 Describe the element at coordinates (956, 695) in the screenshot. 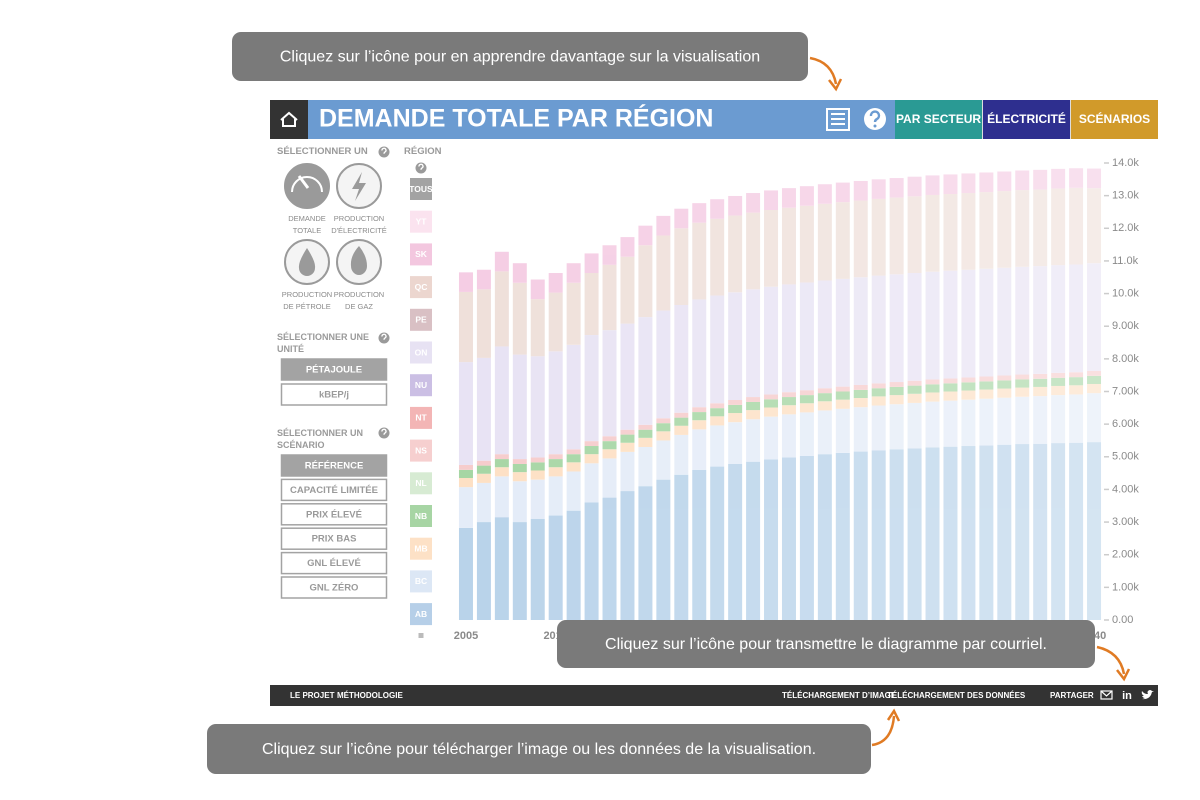

I see `footer-link: TÉLÉCHARGEMENT DES DONNÉES` at that location.